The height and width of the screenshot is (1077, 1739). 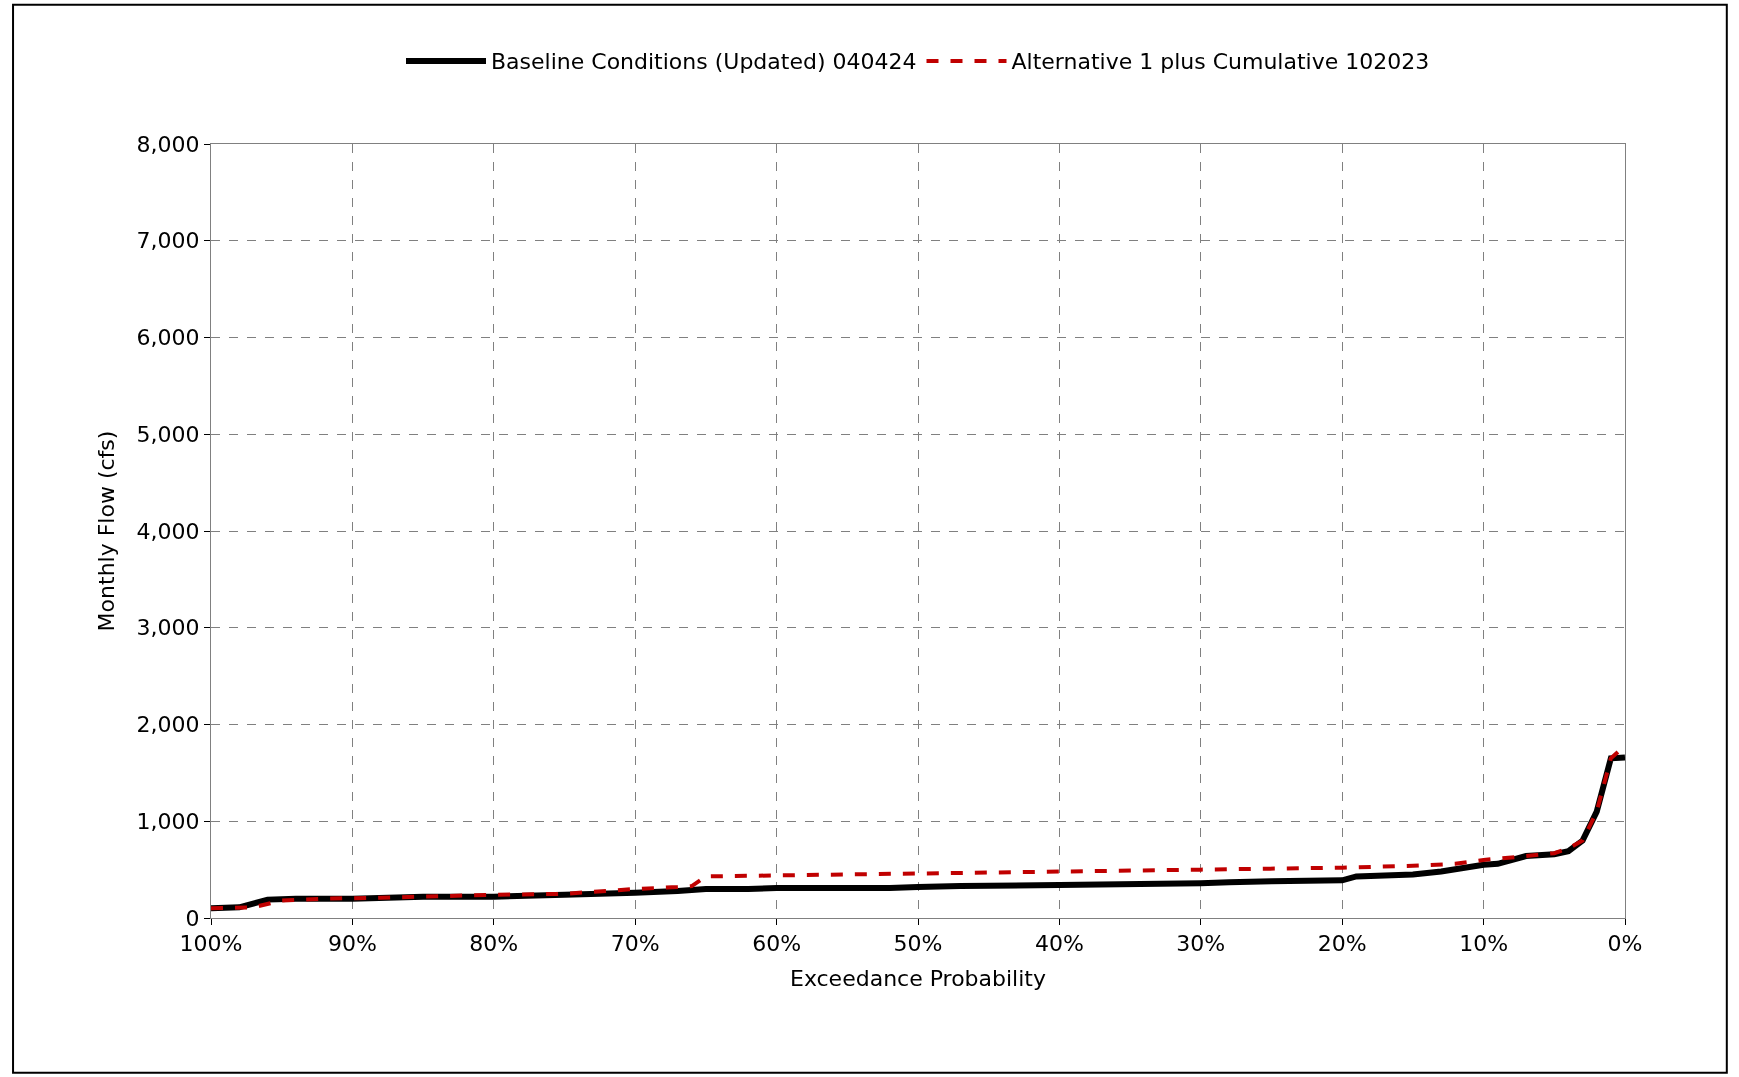 What do you see at coordinates (168, 531) in the screenshot?
I see `y-tick-label: 4,000` at bounding box center [168, 531].